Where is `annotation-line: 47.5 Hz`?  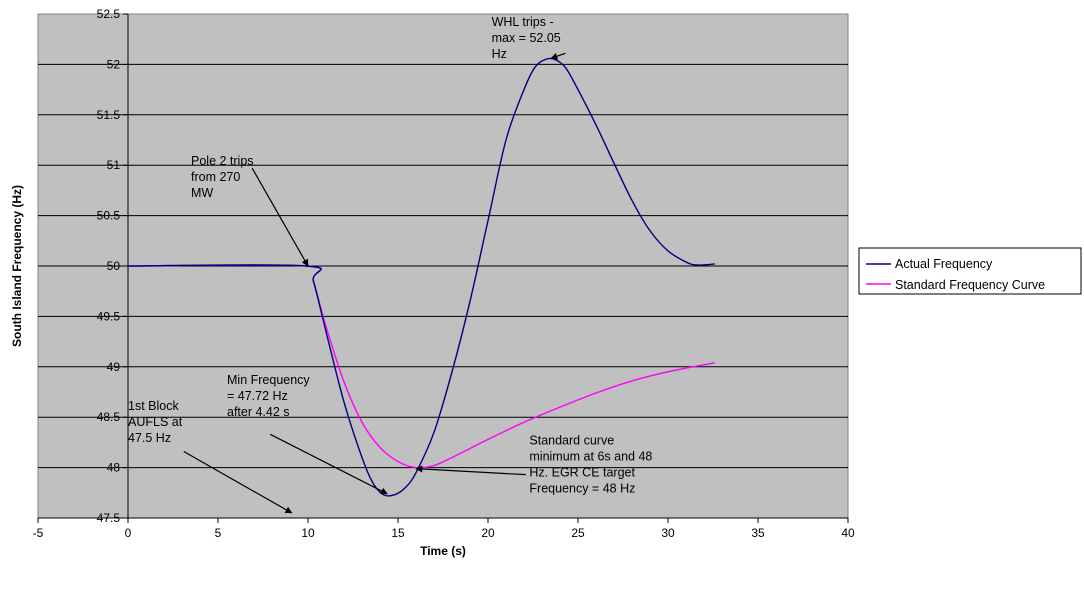
annotation-line: 47.5 Hz is located at coordinates (149, 438).